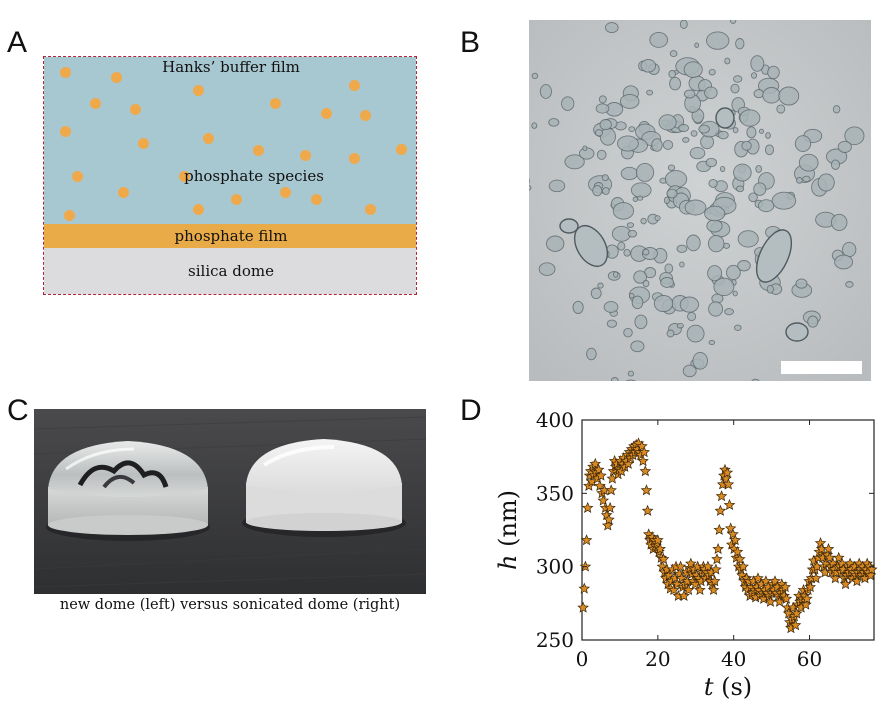  What do you see at coordinates (657, 659) in the screenshot?
I see `x-tick-label: 20` at bounding box center [657, 659].